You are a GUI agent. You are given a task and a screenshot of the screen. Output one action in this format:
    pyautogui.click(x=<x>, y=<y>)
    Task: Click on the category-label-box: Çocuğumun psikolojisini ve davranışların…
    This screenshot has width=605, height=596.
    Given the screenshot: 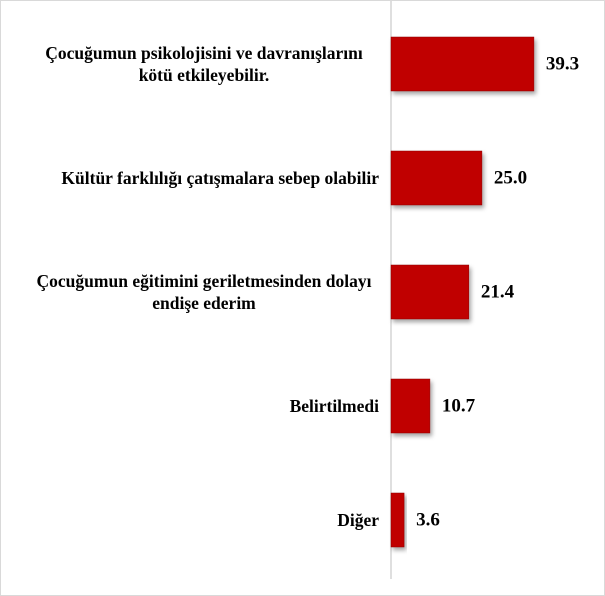 What is the action you would take?
    pyautogui.click(x=204, y=64)
    